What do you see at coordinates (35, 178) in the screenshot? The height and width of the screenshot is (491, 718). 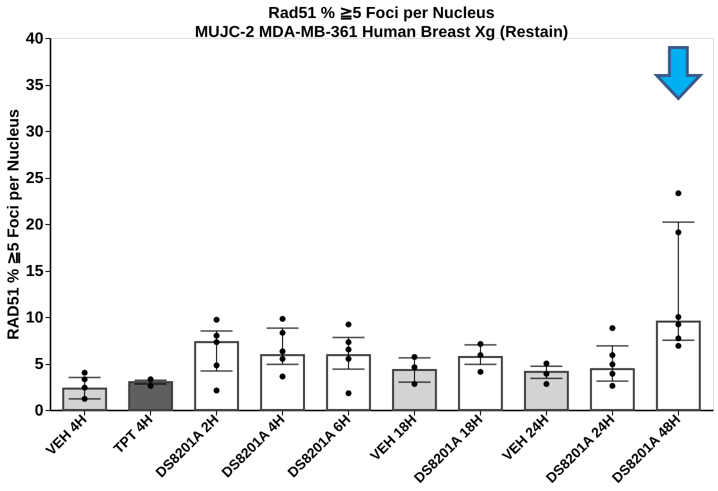 I see `y-tick-label: 25` at bounding box center [35, 178].